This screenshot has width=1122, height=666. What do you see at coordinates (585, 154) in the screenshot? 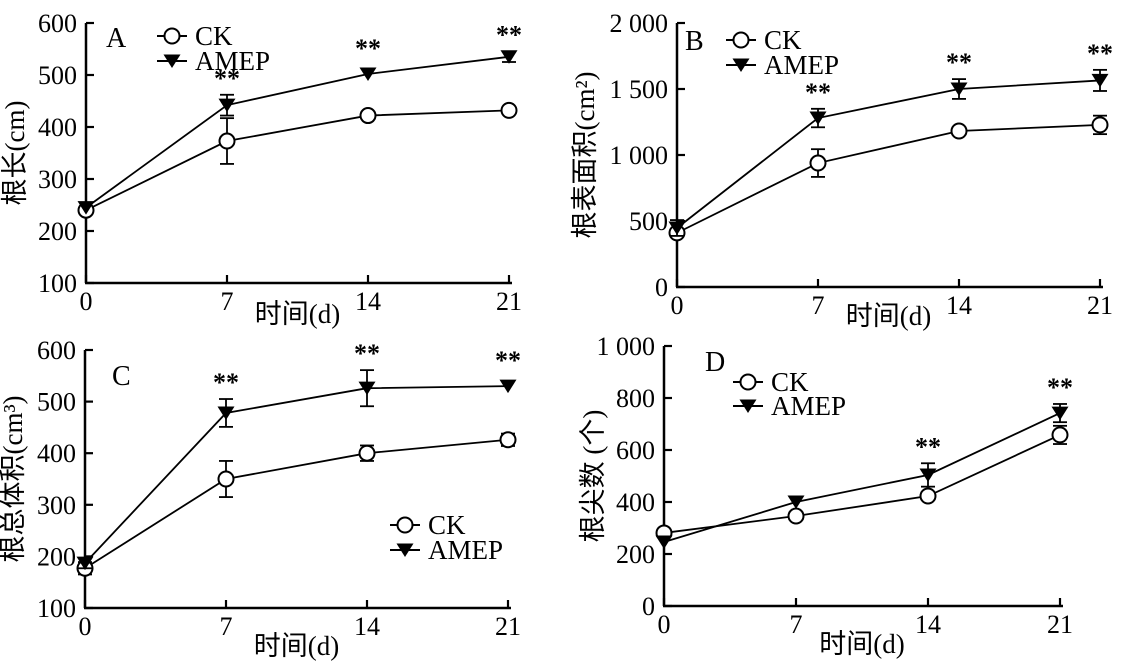
I see `y-axis-label: 根表面积(cm²)` at bounding box center [585, 154].